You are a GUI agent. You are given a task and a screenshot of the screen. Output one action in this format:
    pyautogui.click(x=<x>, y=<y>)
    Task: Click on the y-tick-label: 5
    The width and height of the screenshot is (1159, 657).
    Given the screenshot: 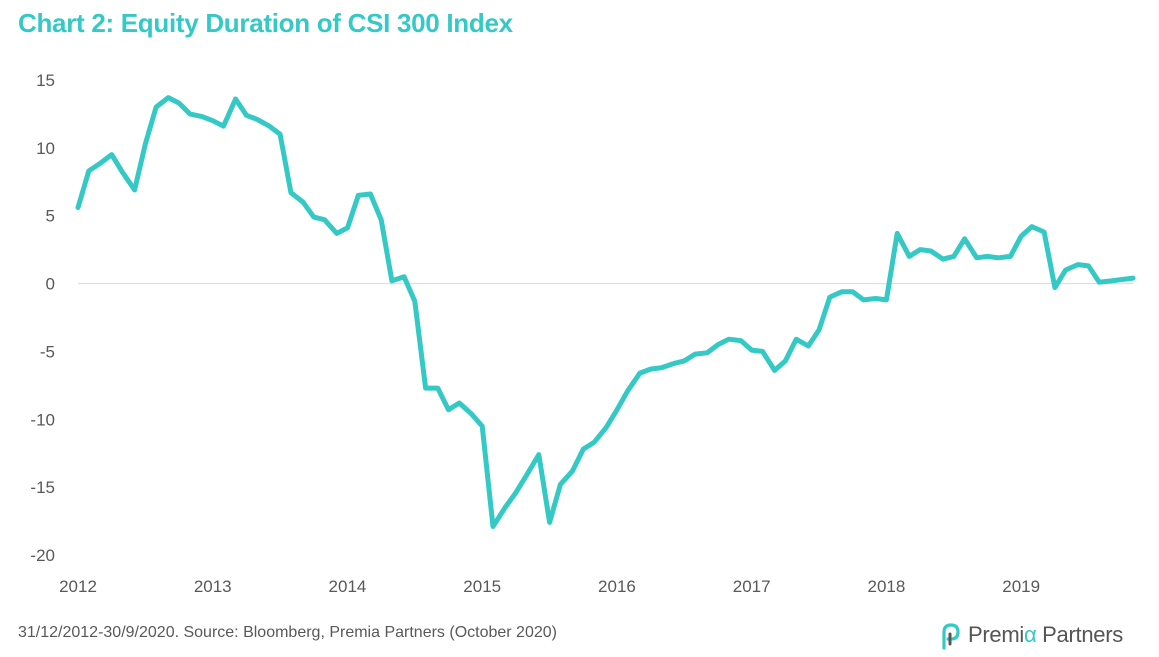 What is the action you would take?
    pyautogui.click(x=50, y=216)
    